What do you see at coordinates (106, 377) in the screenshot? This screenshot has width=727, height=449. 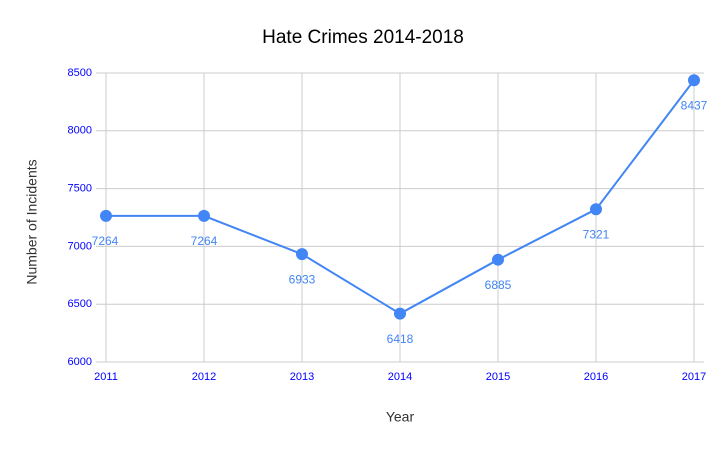 I see `x-tick-label: 2011` at bounding box center [106, 377].